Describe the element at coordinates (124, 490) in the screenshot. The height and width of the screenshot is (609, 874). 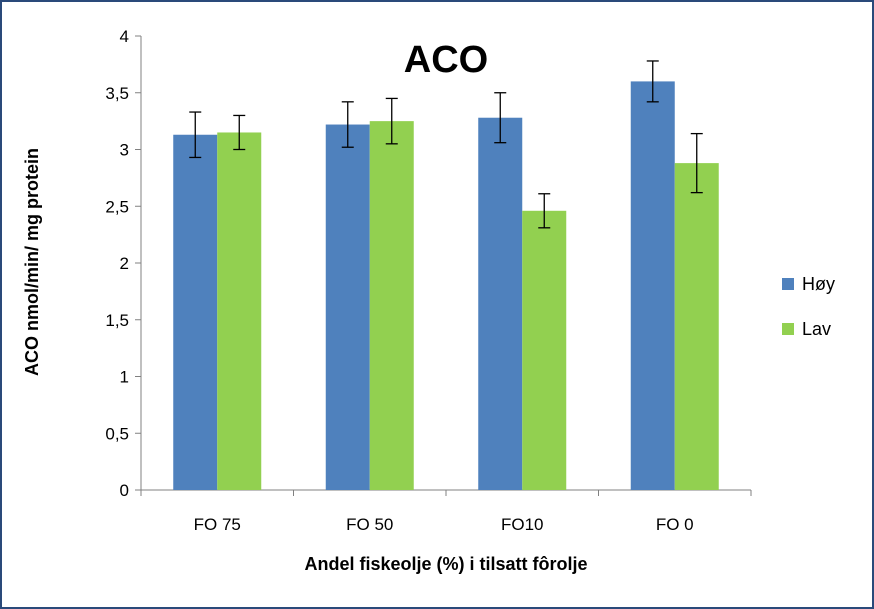
I see `y-tick-label: 0` at that location.